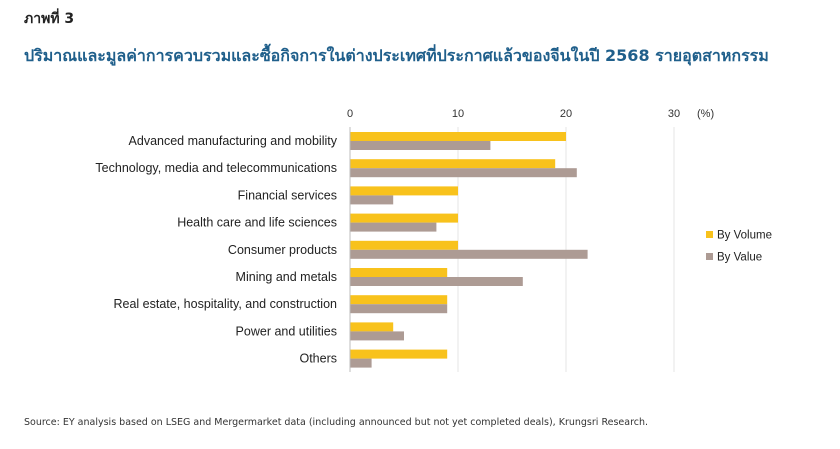 The image size is (840, 449). Describe the element at coordinates (287, 195) in the screenshot. I see `category-label: Financial services` at that location.